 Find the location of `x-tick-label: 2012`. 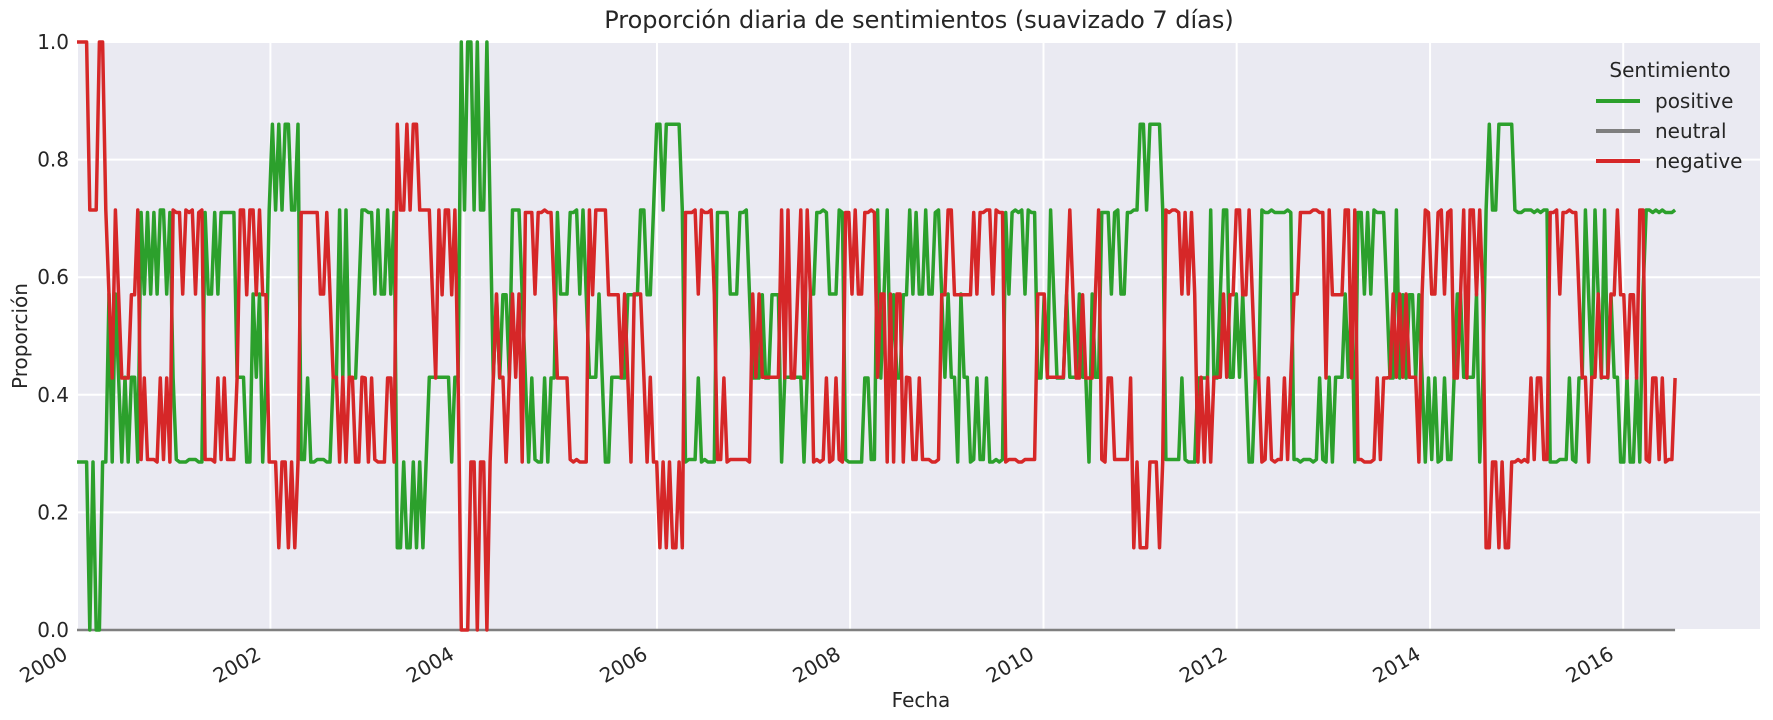

x-tick-label: 2012 is located at coordinates (1203, 665).